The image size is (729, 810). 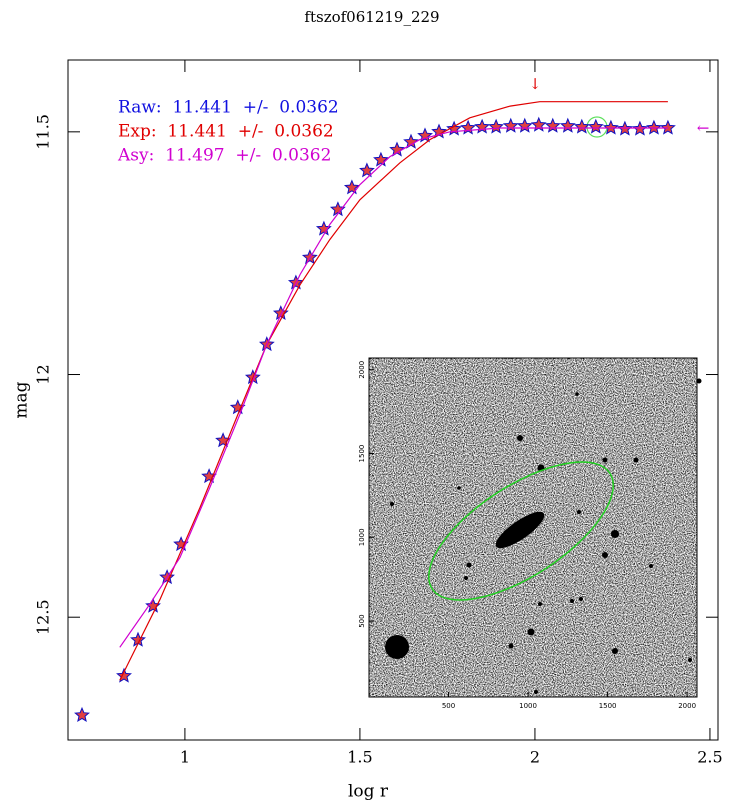 What do you see at coordinates (43, 617) in the screenshot?
I see `y-tick-label: 12.5` at bounding box center [43, 617].